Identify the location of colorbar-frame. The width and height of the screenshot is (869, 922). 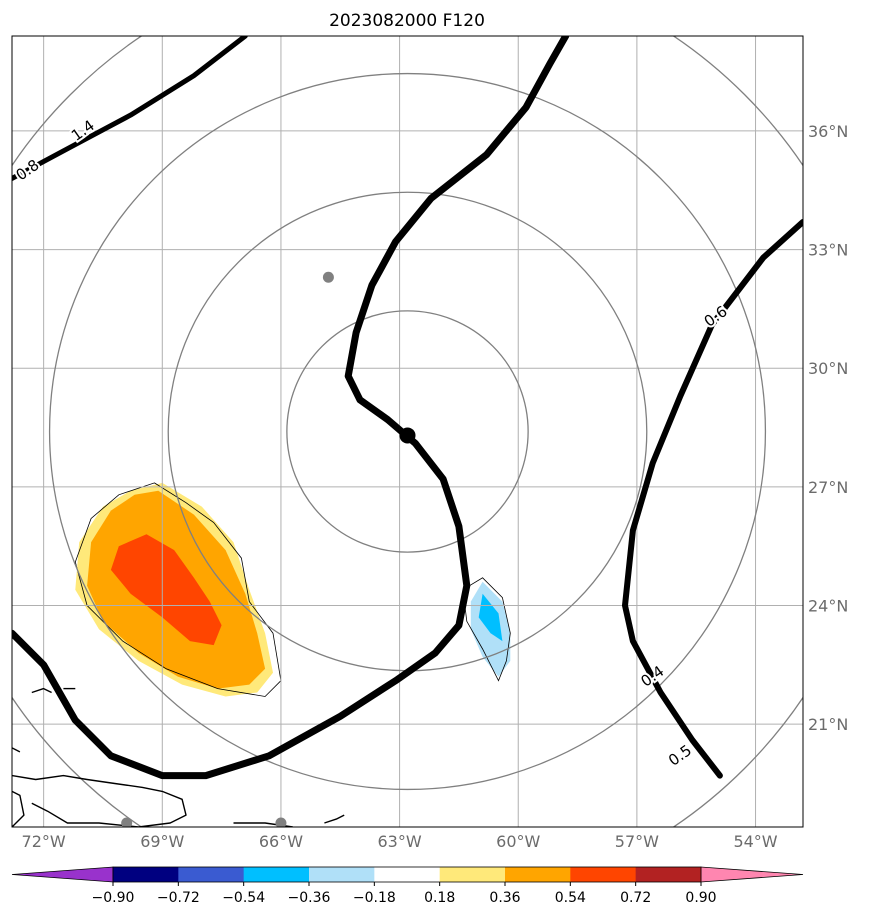
(407, 874).